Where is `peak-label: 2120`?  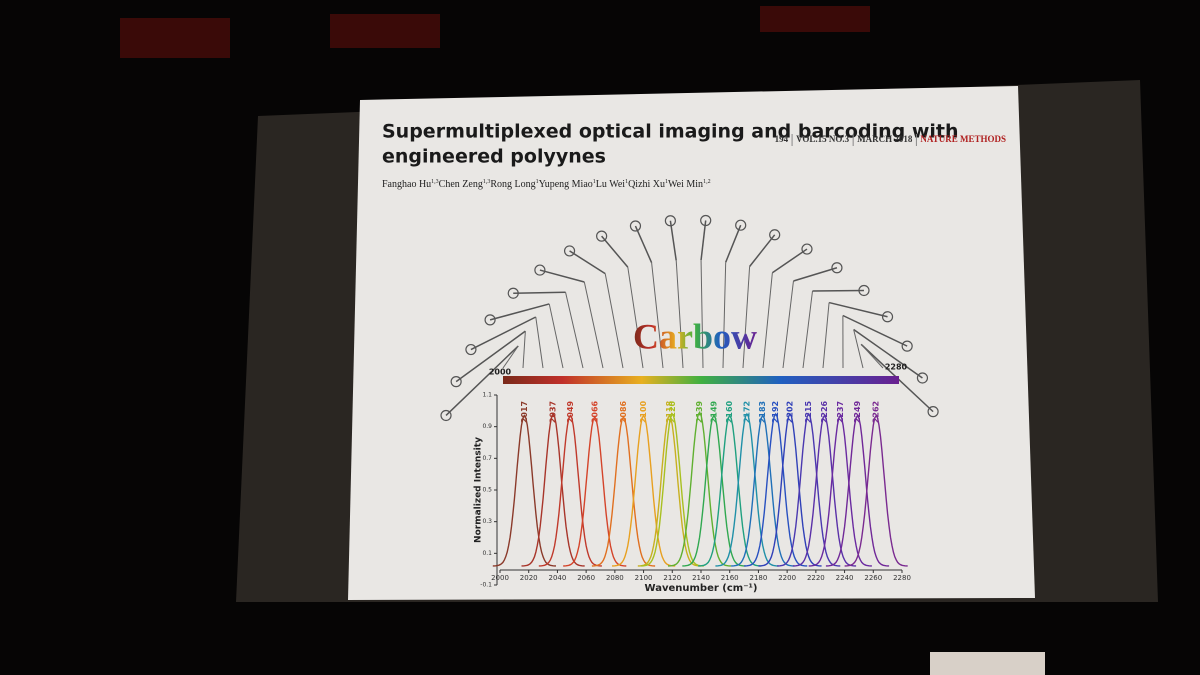 peak-label: 2120 is located at coordinates (672, 411).